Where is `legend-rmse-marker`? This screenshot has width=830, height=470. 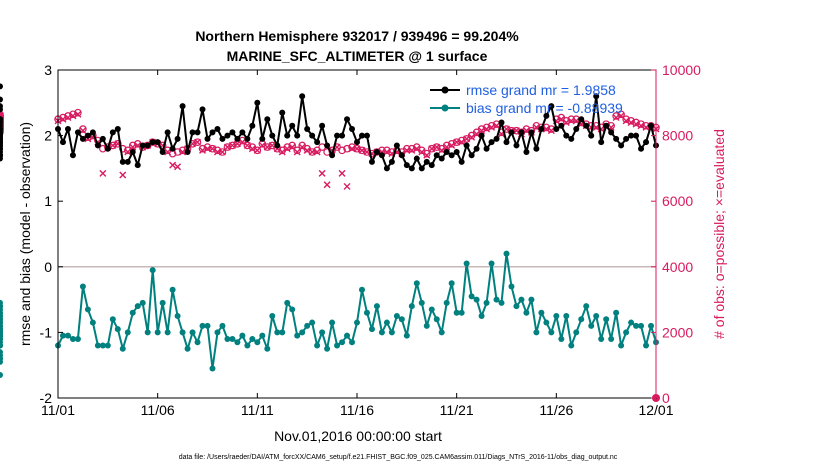 legend-rmse-marker is located at coordinates (445, 90).